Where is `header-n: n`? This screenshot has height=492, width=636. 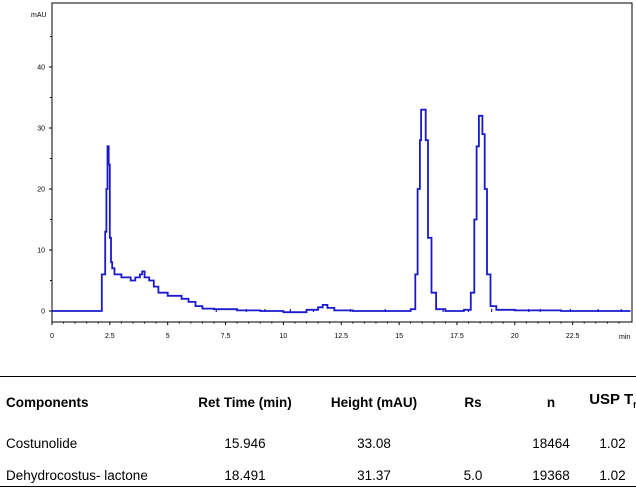 header-n: n is located at coordinates (551, 402).